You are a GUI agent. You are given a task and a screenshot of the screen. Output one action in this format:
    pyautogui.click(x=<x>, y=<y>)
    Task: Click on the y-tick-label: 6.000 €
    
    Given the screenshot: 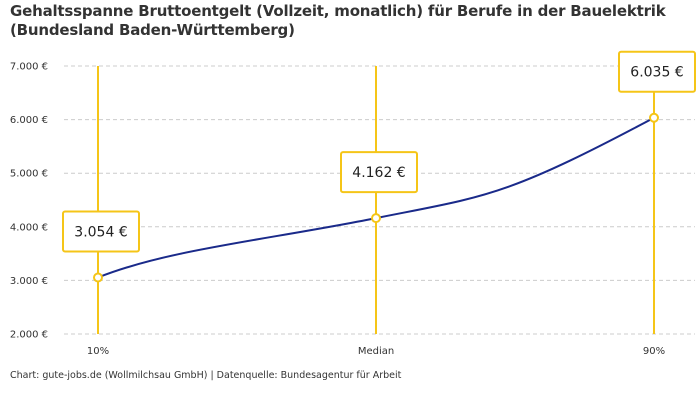 What is the action you would take?
    pyautogui.click(x=29, y=120)
    